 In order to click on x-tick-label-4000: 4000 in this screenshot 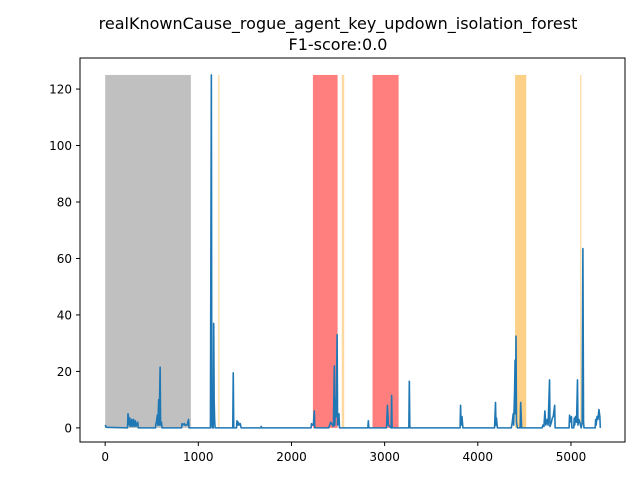, I will do `click(478, 457)`.